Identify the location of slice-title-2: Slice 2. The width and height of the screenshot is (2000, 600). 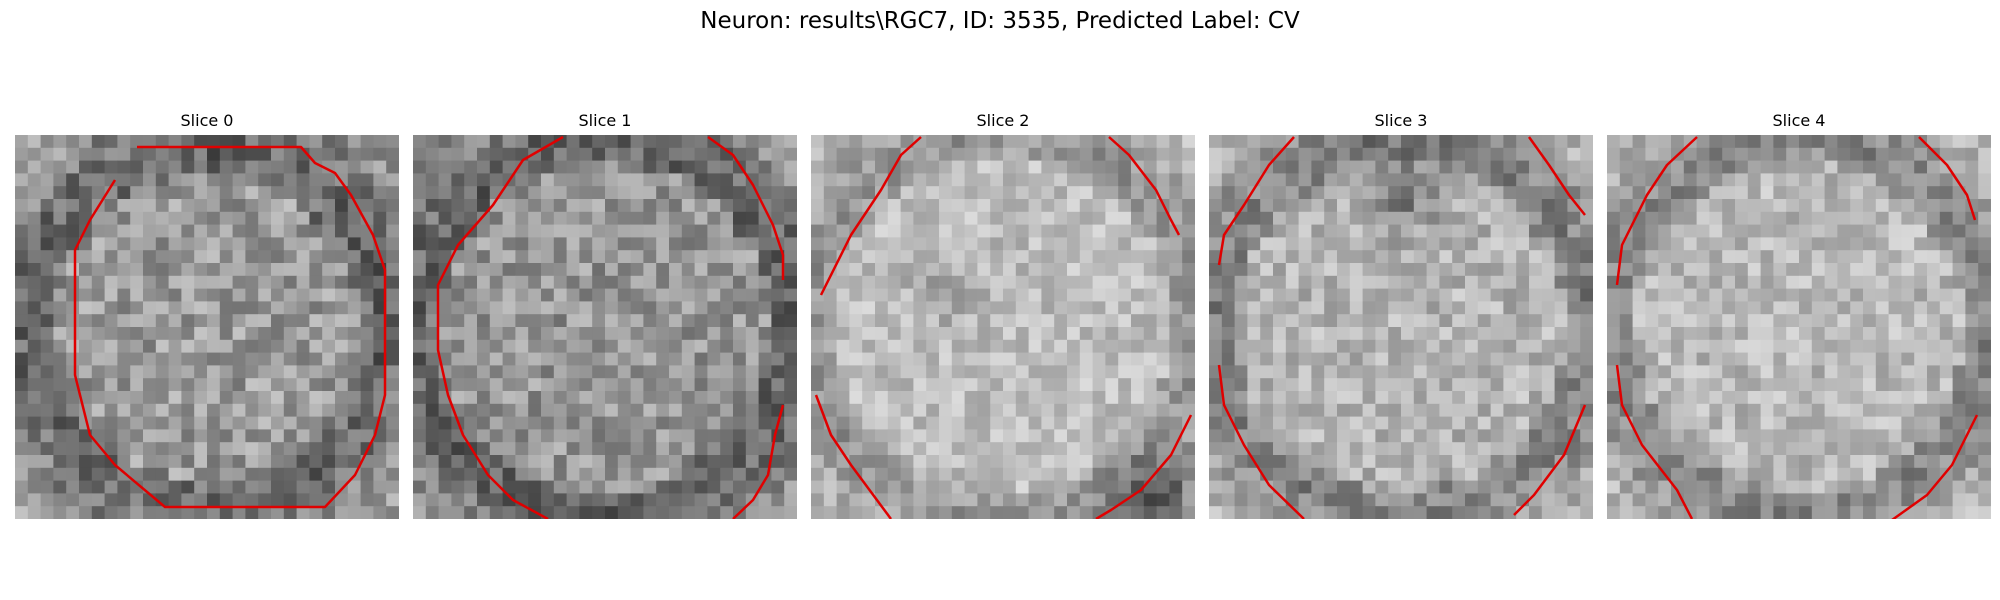
(1003, 120).